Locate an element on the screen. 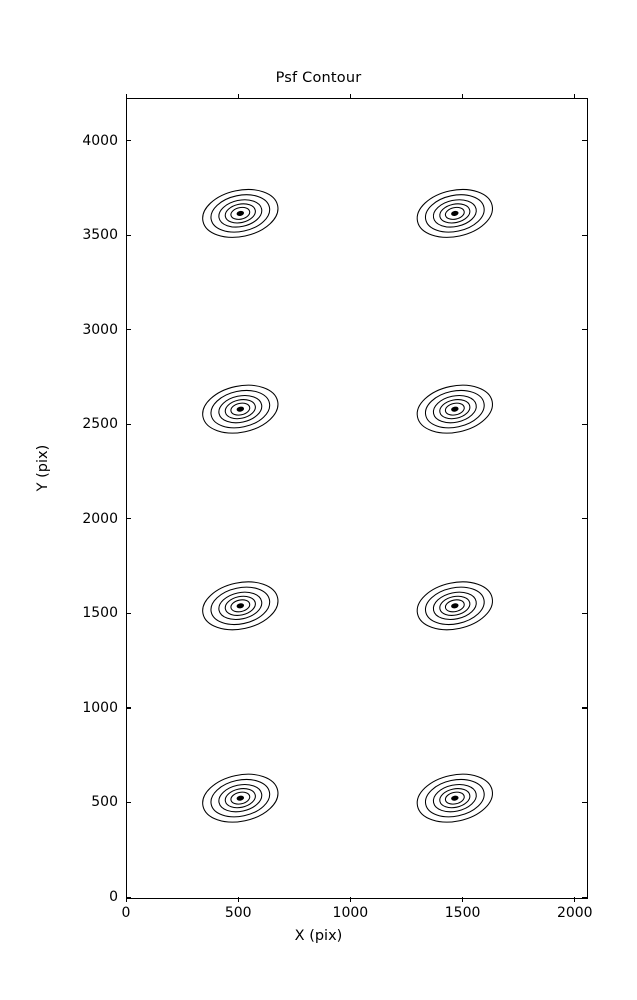  x-tick-2000 is located at coordinates (575, 899).